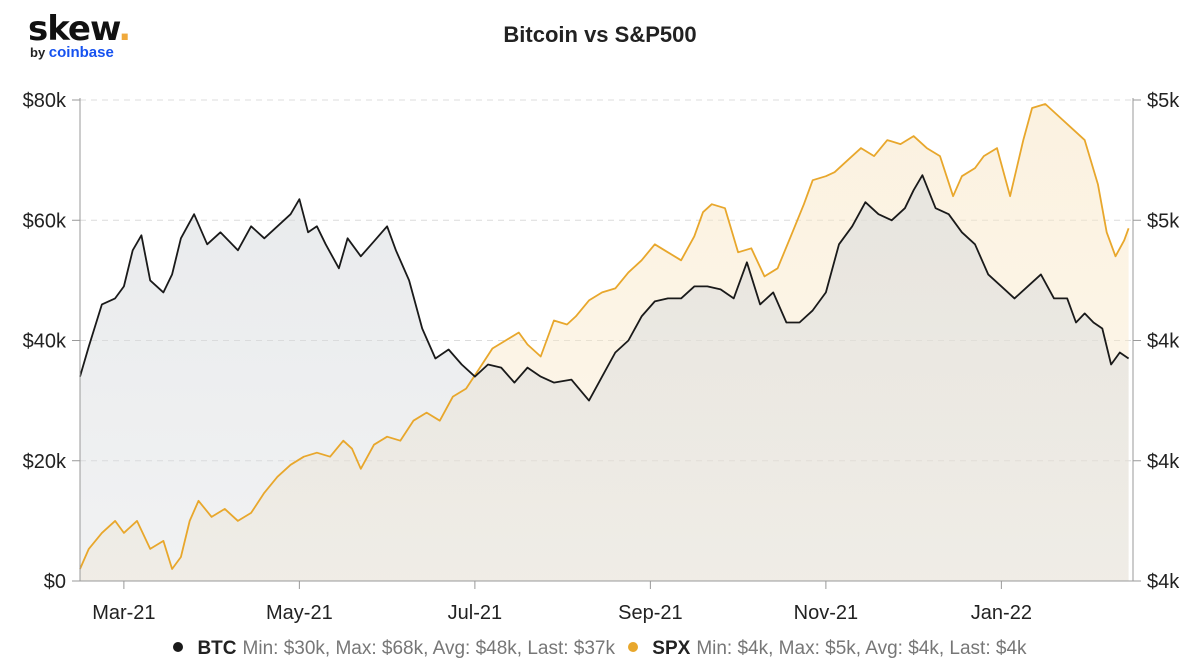 Image resolution: width=1200 pixels, height=670 pixels. What do you see at coordinates (1001, 613) in the screenshot?
I see `x-tick-label: Jan-22` at bounding box center [1001, 613].